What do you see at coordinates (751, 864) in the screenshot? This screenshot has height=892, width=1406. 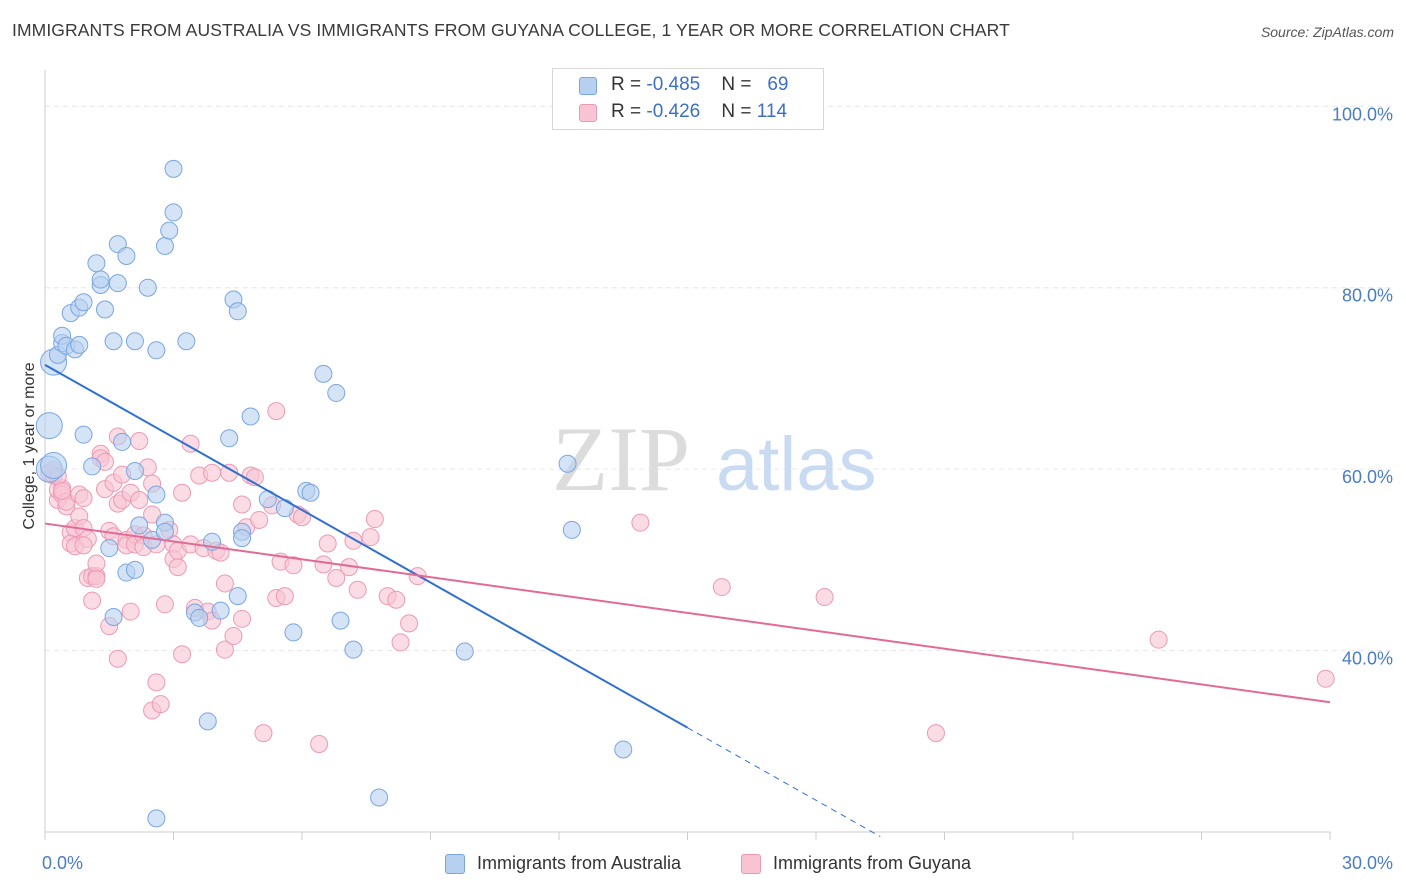 I see `legend-swatch-guyana` at bounding box center [751, 864].